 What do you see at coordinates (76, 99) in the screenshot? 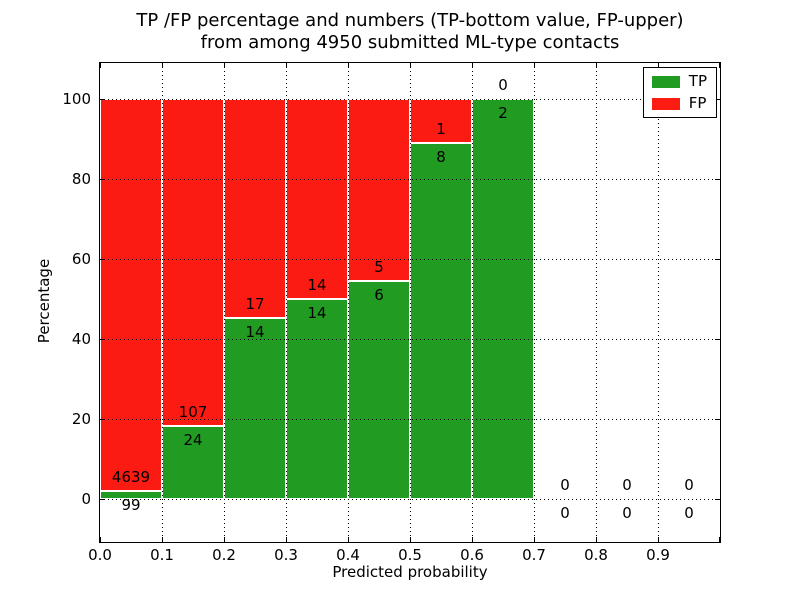
I see `y-tick-label: 100` at bounding box center [76, 99].